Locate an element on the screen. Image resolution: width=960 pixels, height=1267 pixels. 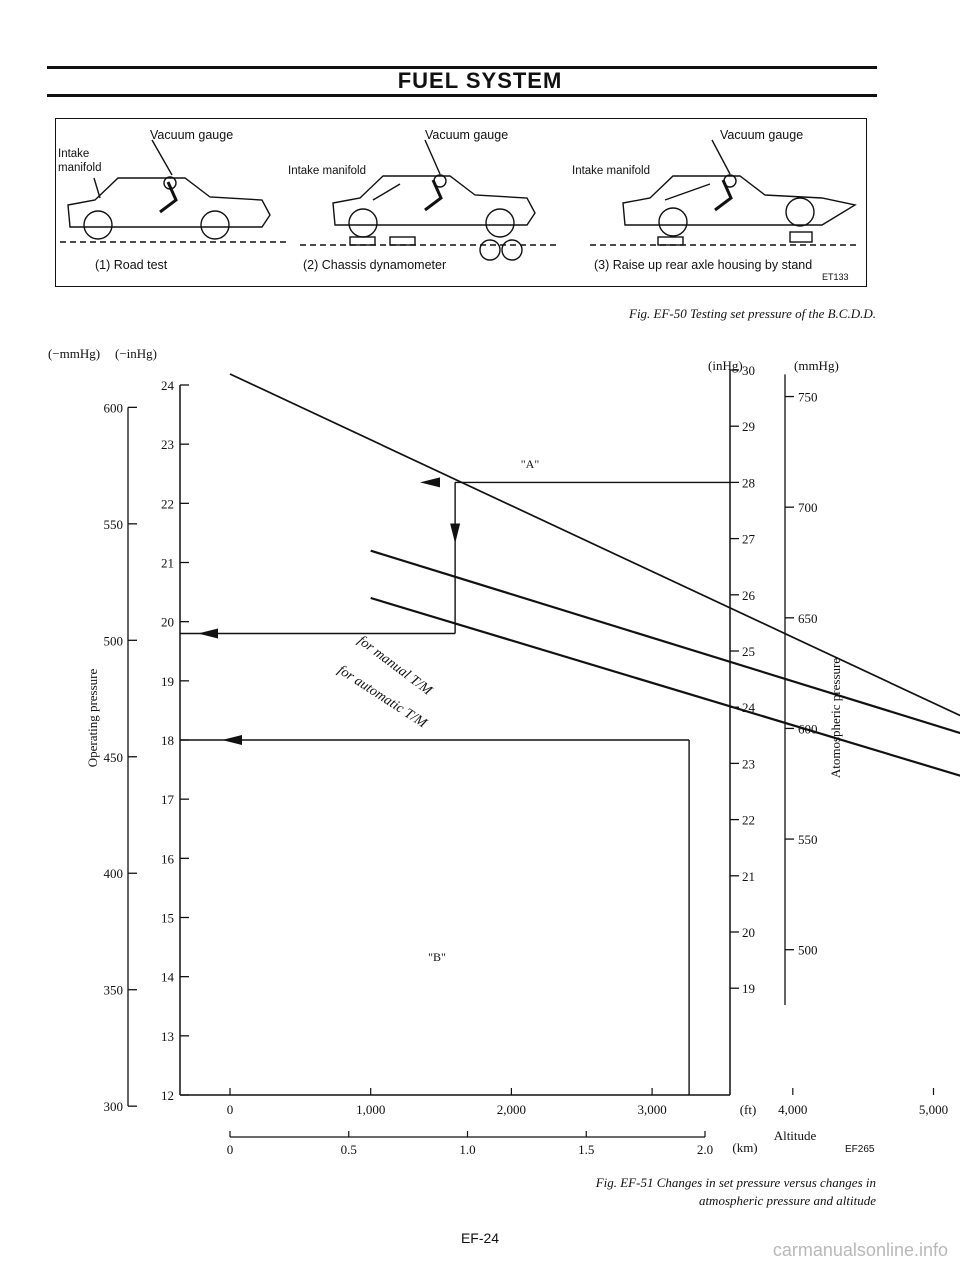
tick-label-mmhg: 350 is located at coordinates (114, 990).